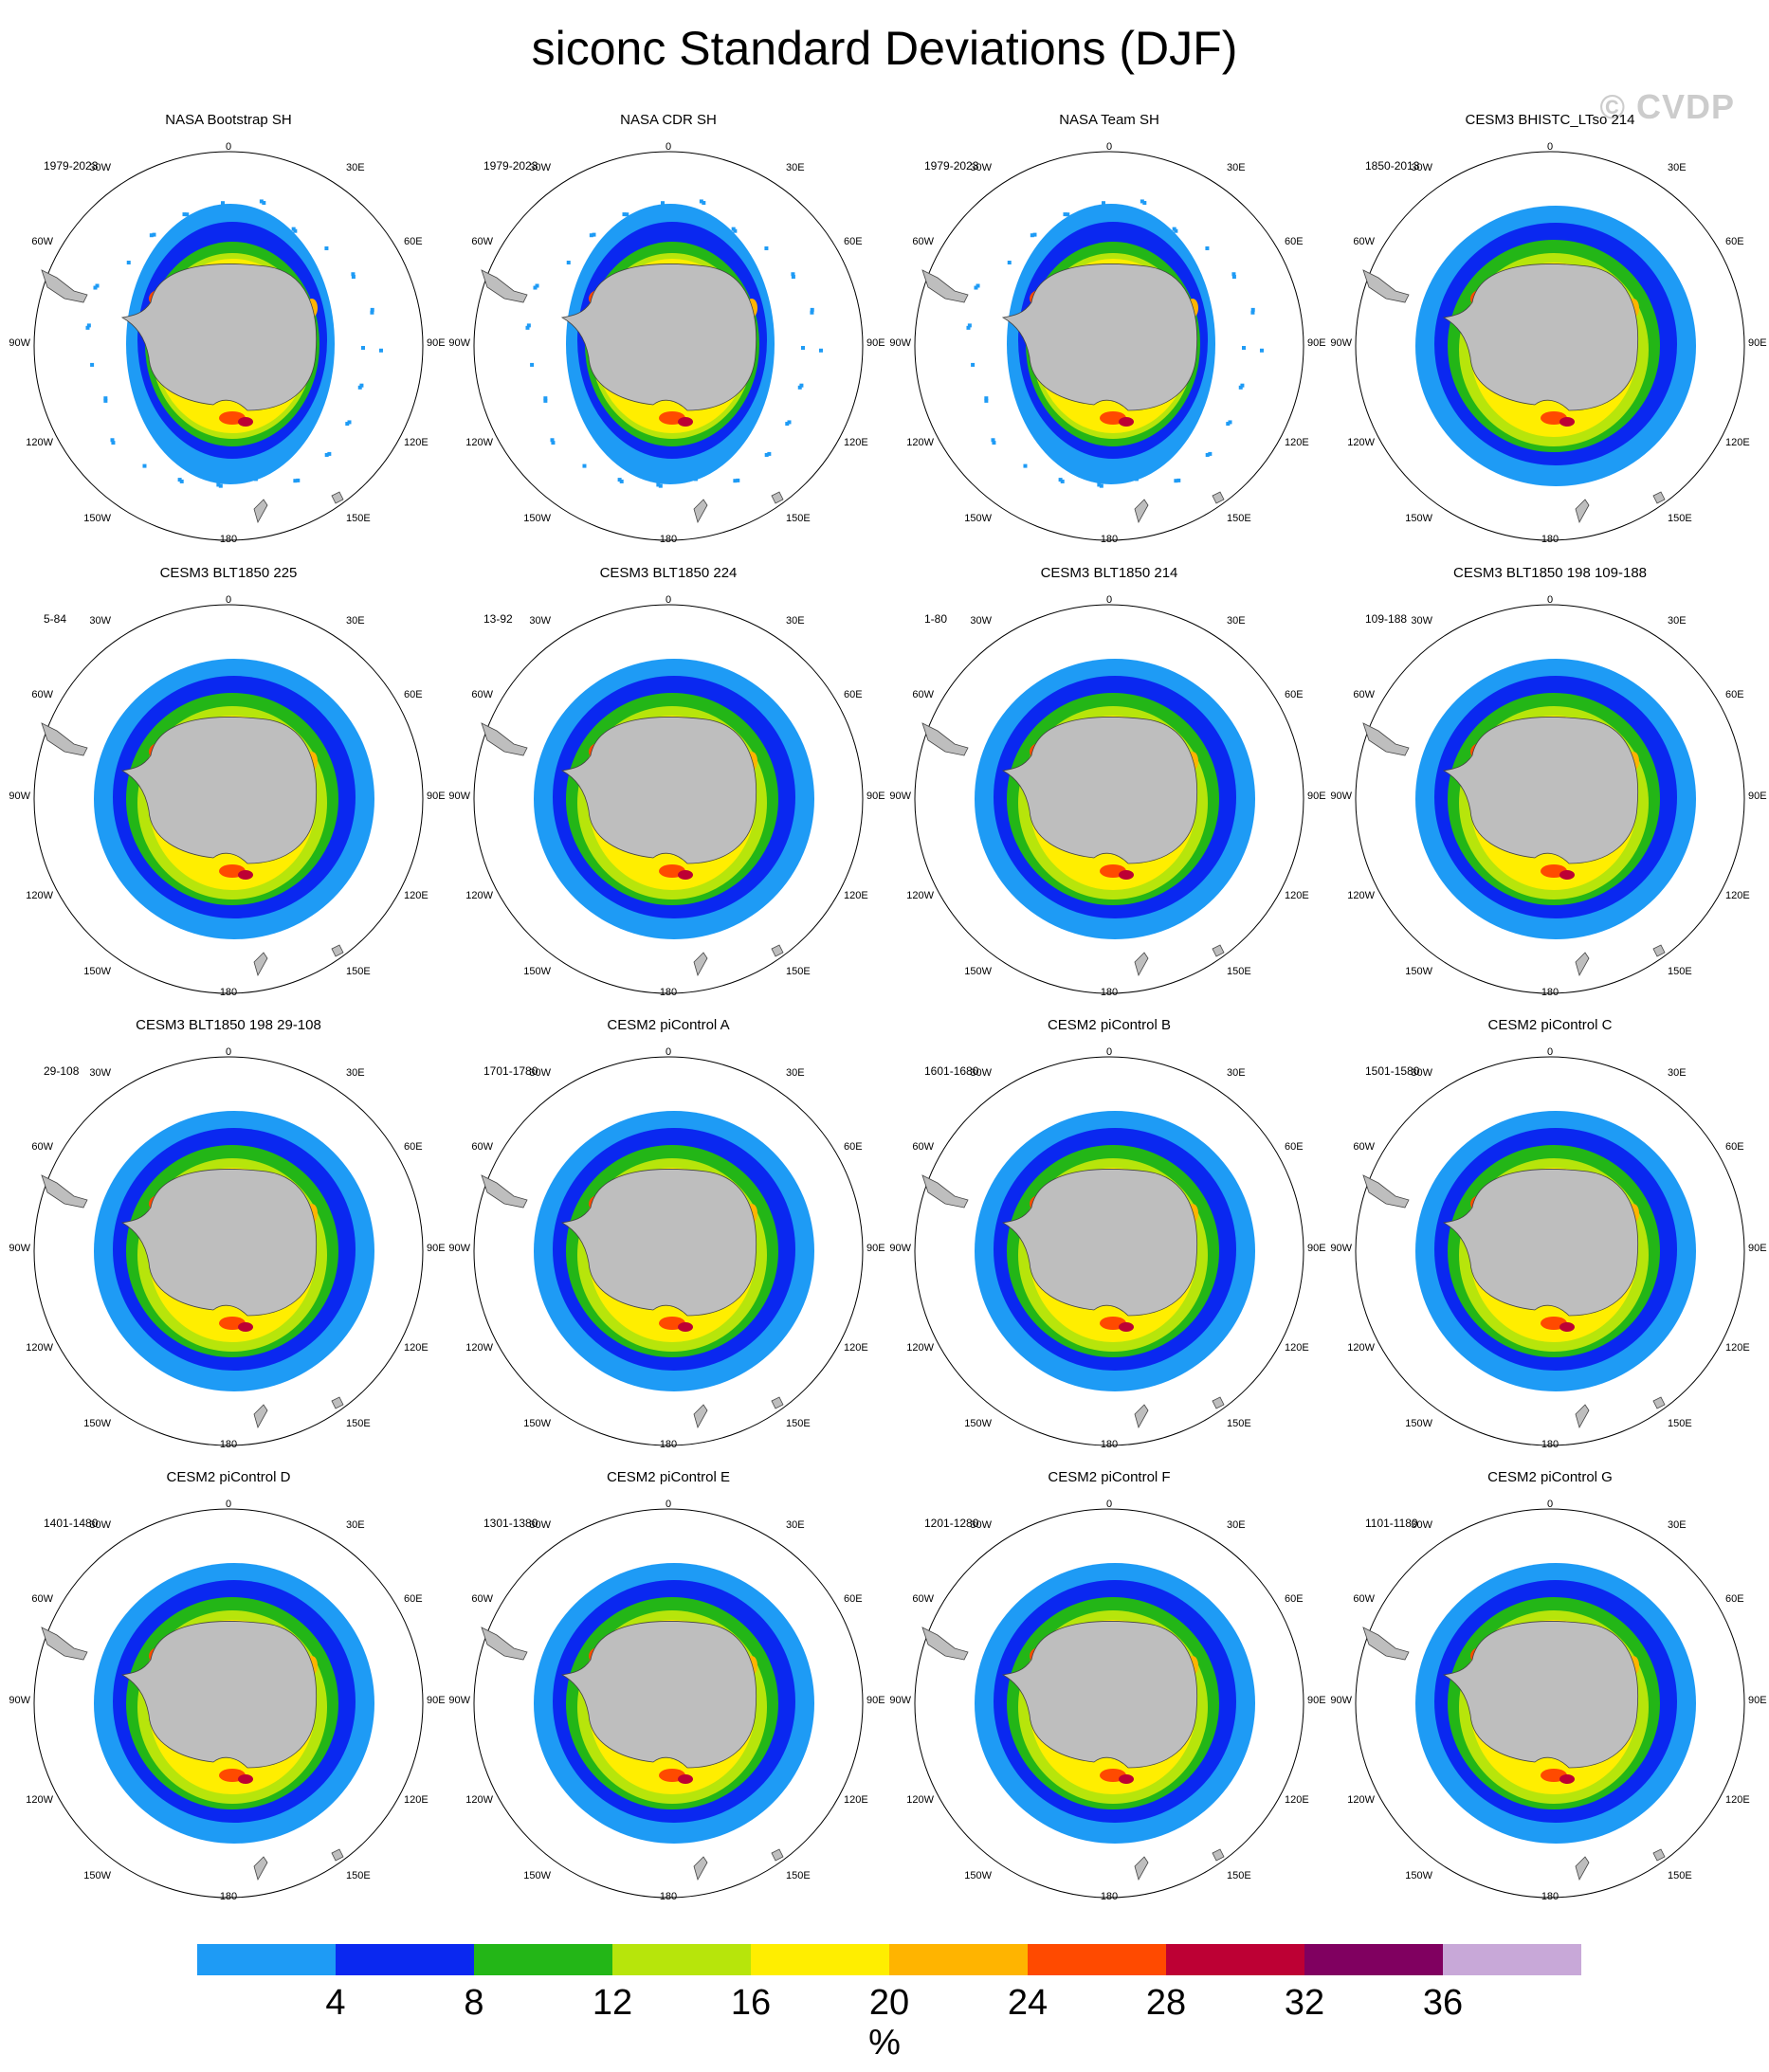 This screenshot has width=1769, height=2072. I want to click on antarctica-landmass, so click(658, 1243).